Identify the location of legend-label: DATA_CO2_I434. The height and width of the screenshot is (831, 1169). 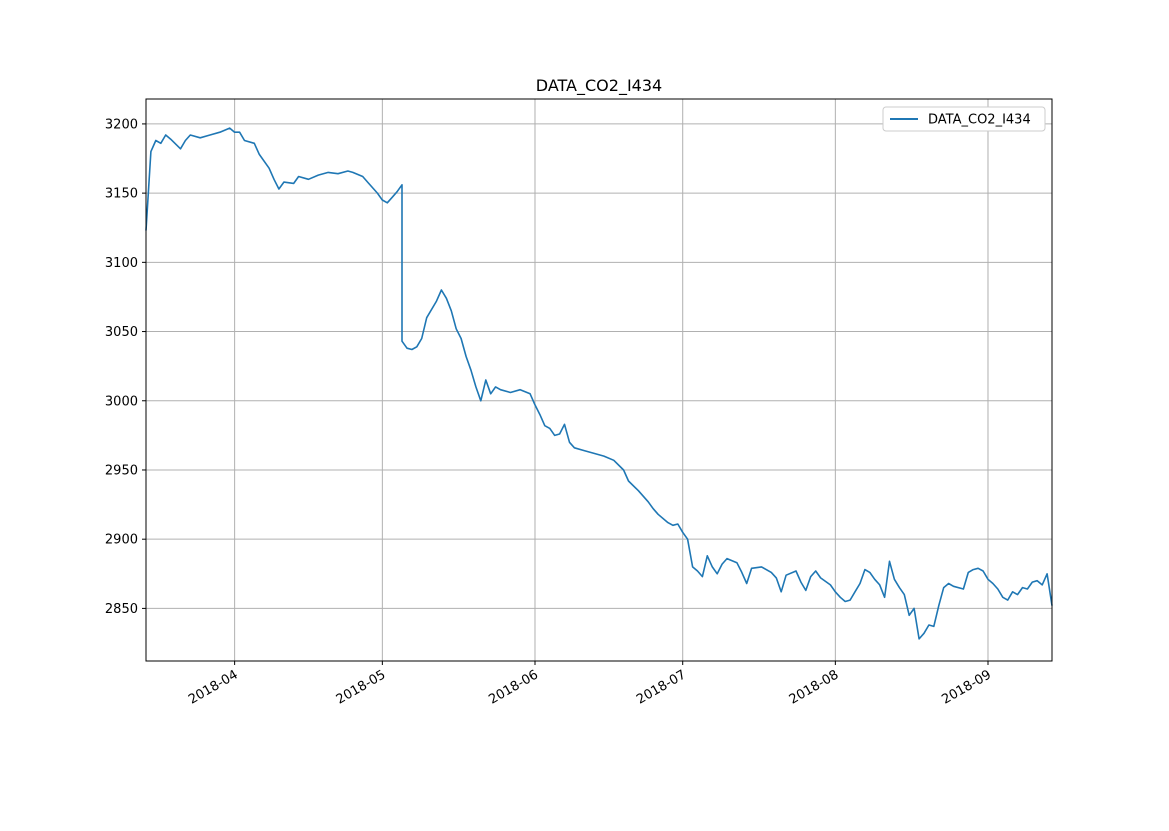
(979, 120).